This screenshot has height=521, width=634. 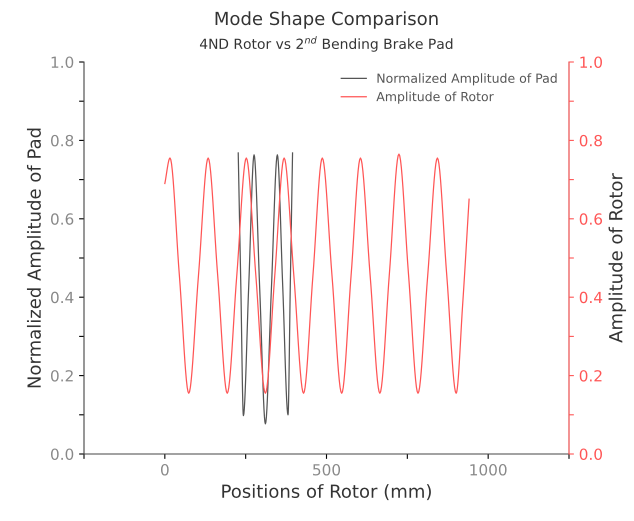 I want to click on y-tick-label: 1.0, so click(x=63, y=62).